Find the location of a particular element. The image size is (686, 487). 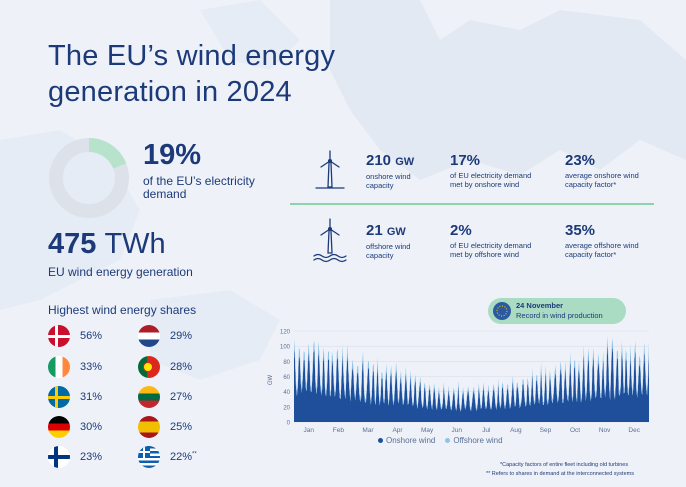

share-value: 31% is located at coordinates (91, 397).